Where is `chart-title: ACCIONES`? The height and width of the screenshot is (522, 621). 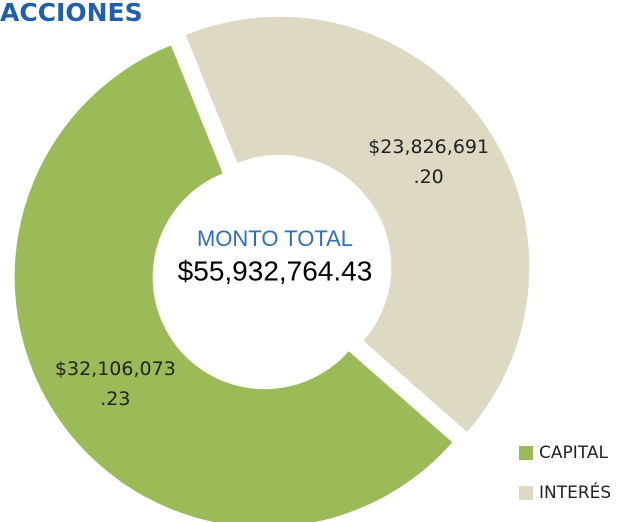 chart-title: ACCIONES is located at coordinates (71, 13).